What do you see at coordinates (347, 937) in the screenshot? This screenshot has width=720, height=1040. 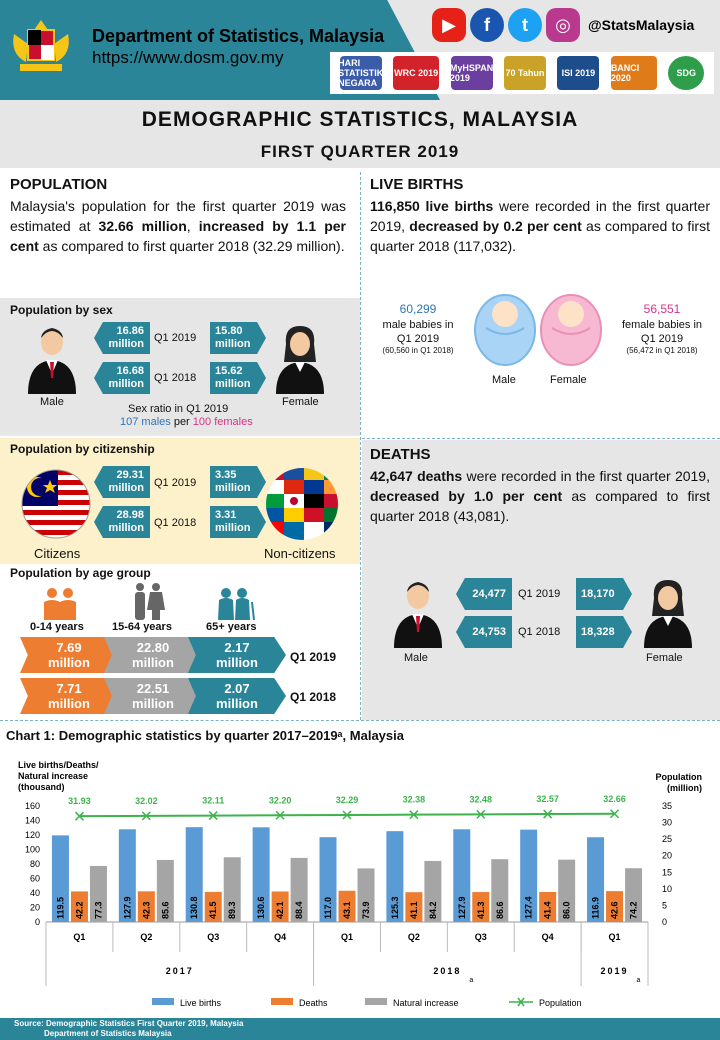 I see `x-tick-label: Q1` at bounding box center [347, 937].